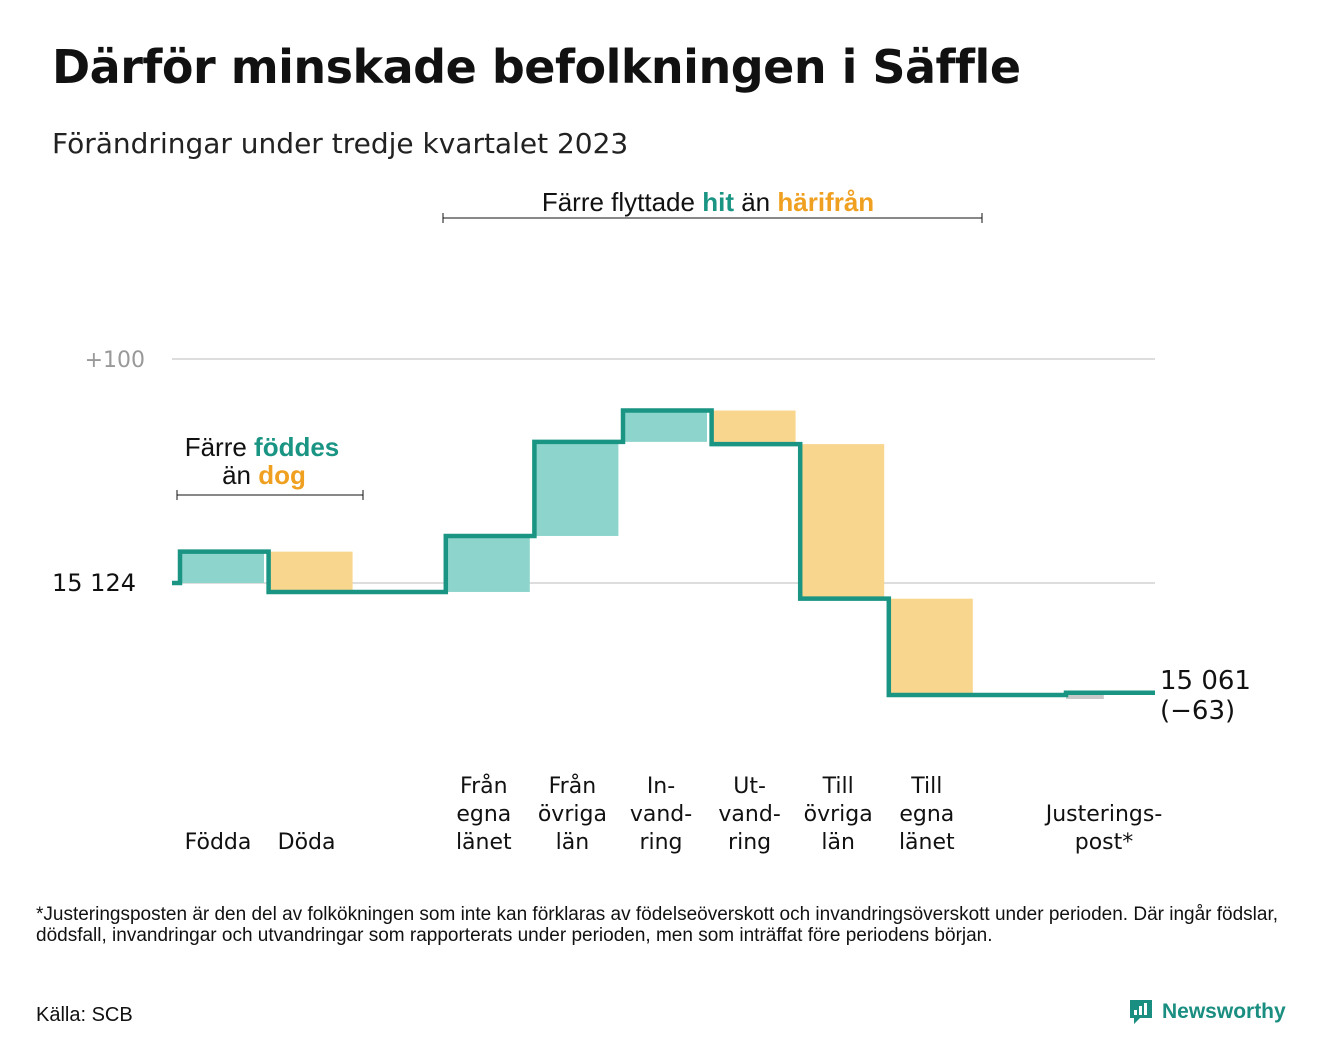 This screenshot has height=1060, width=1340. What do you see at coordinates (1205, 681) in the screenshot?
I see `end-value-label: 15 061` at bounding box center [1205, 681].